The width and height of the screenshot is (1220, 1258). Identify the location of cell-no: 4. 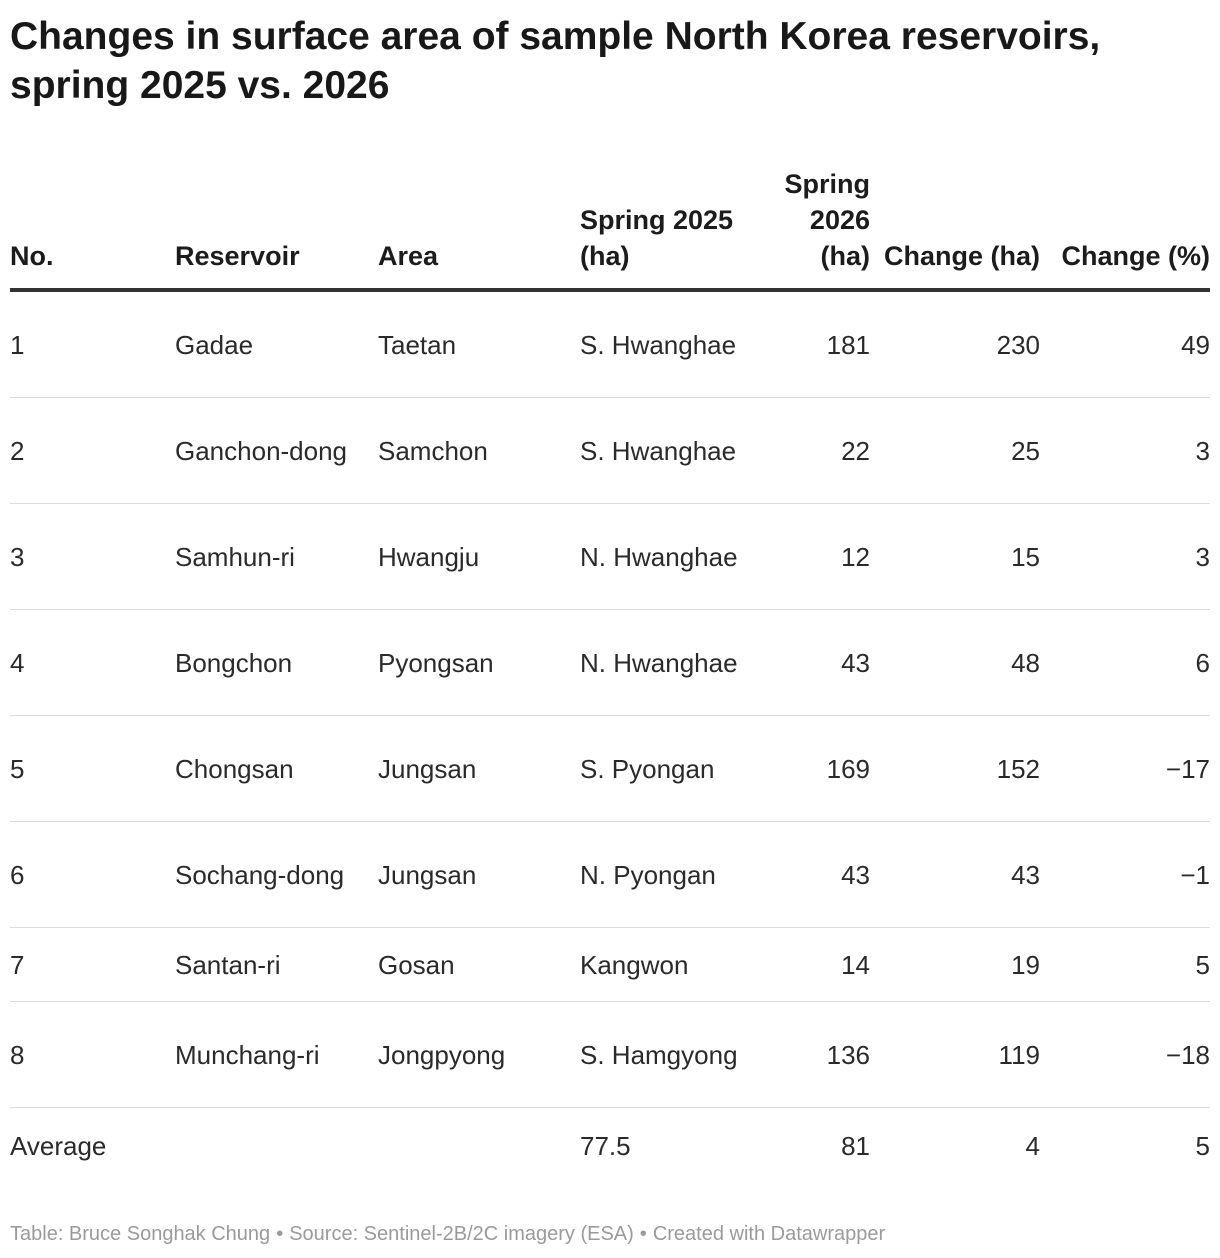
(92, 662).